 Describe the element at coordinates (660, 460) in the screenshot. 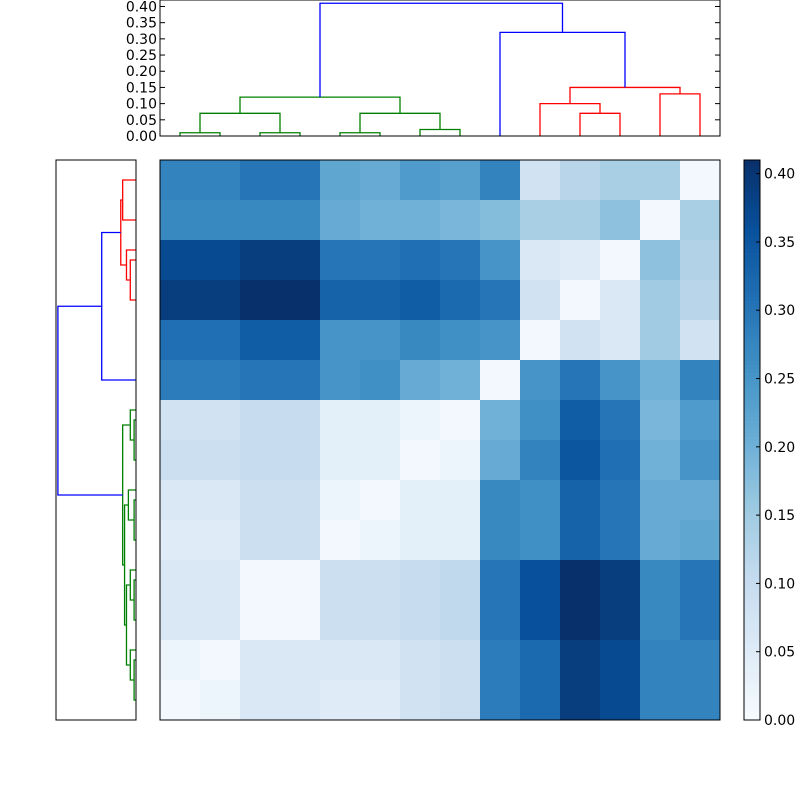

I see `heatmap-cell-r7-c12` at that location.